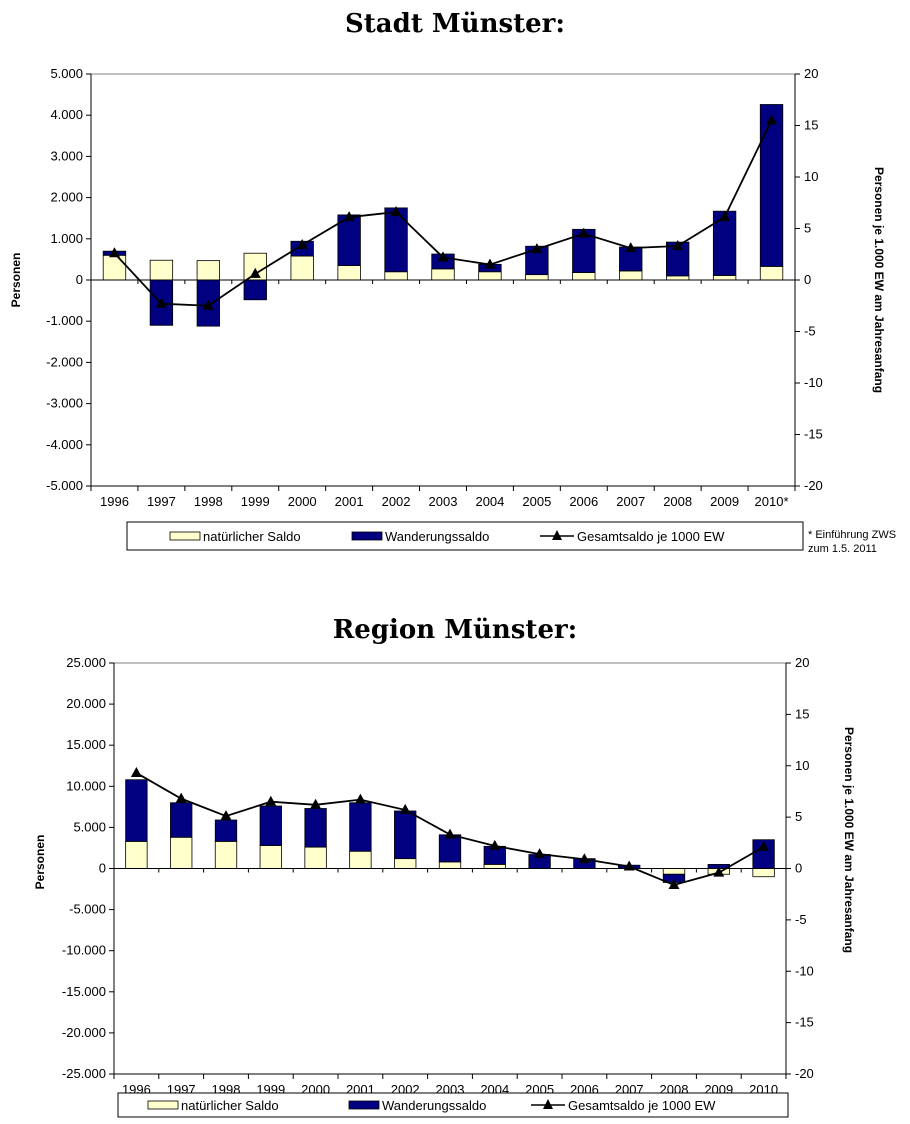 The image size is (910, 1124). Describe the element at coordinates (804, 1022) in the screenshot. I see `chart-2-right-tick-label: -15` at that location.